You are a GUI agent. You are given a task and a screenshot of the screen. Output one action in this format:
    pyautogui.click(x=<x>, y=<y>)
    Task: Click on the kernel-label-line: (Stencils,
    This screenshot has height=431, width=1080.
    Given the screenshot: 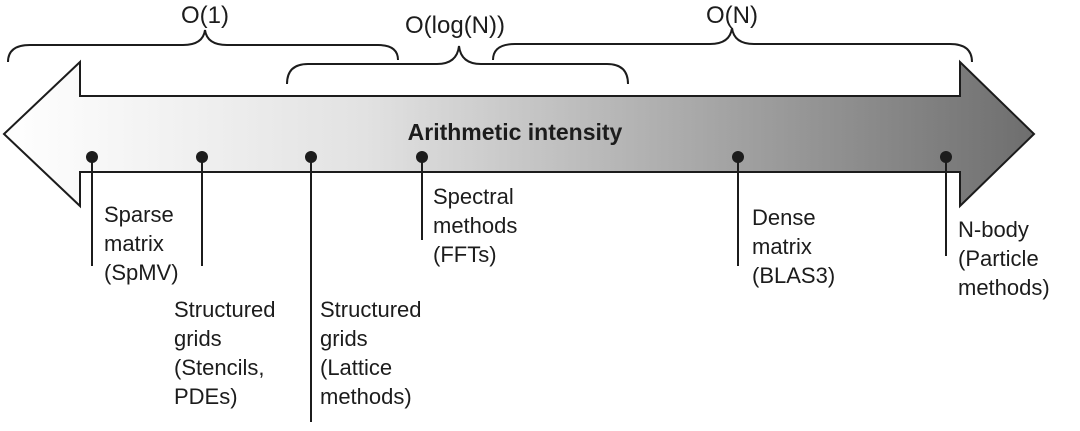 What is the action you would take?
    pyautogui.click(x=219, y=367)
    